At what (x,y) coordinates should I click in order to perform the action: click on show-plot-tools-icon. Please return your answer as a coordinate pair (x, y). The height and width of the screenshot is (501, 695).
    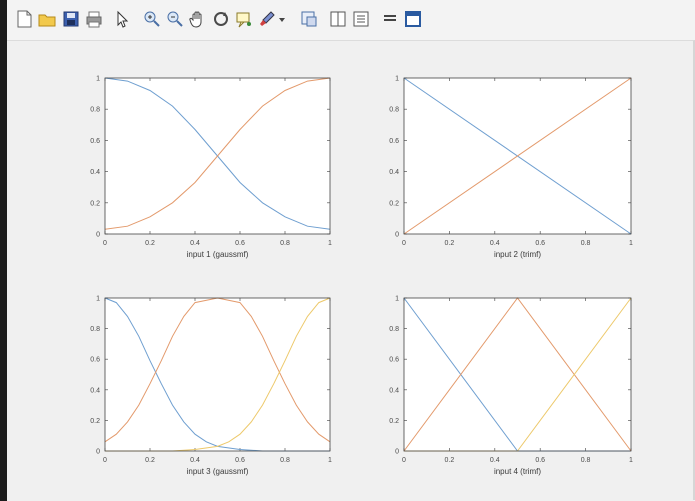
    Looking at the image, I should click on (413, 19).